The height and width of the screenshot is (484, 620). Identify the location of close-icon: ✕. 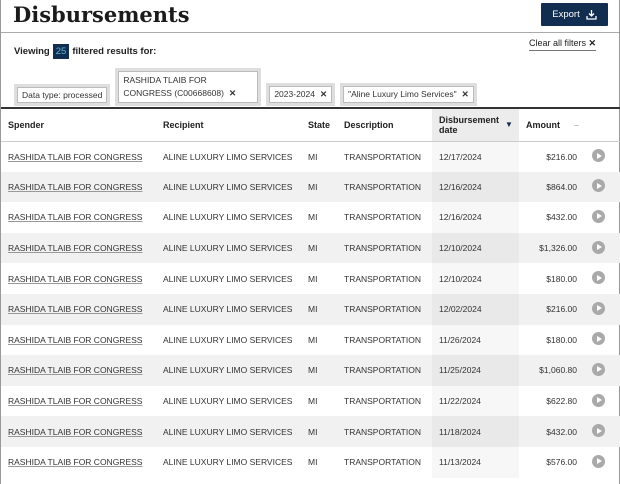
(592, 43).